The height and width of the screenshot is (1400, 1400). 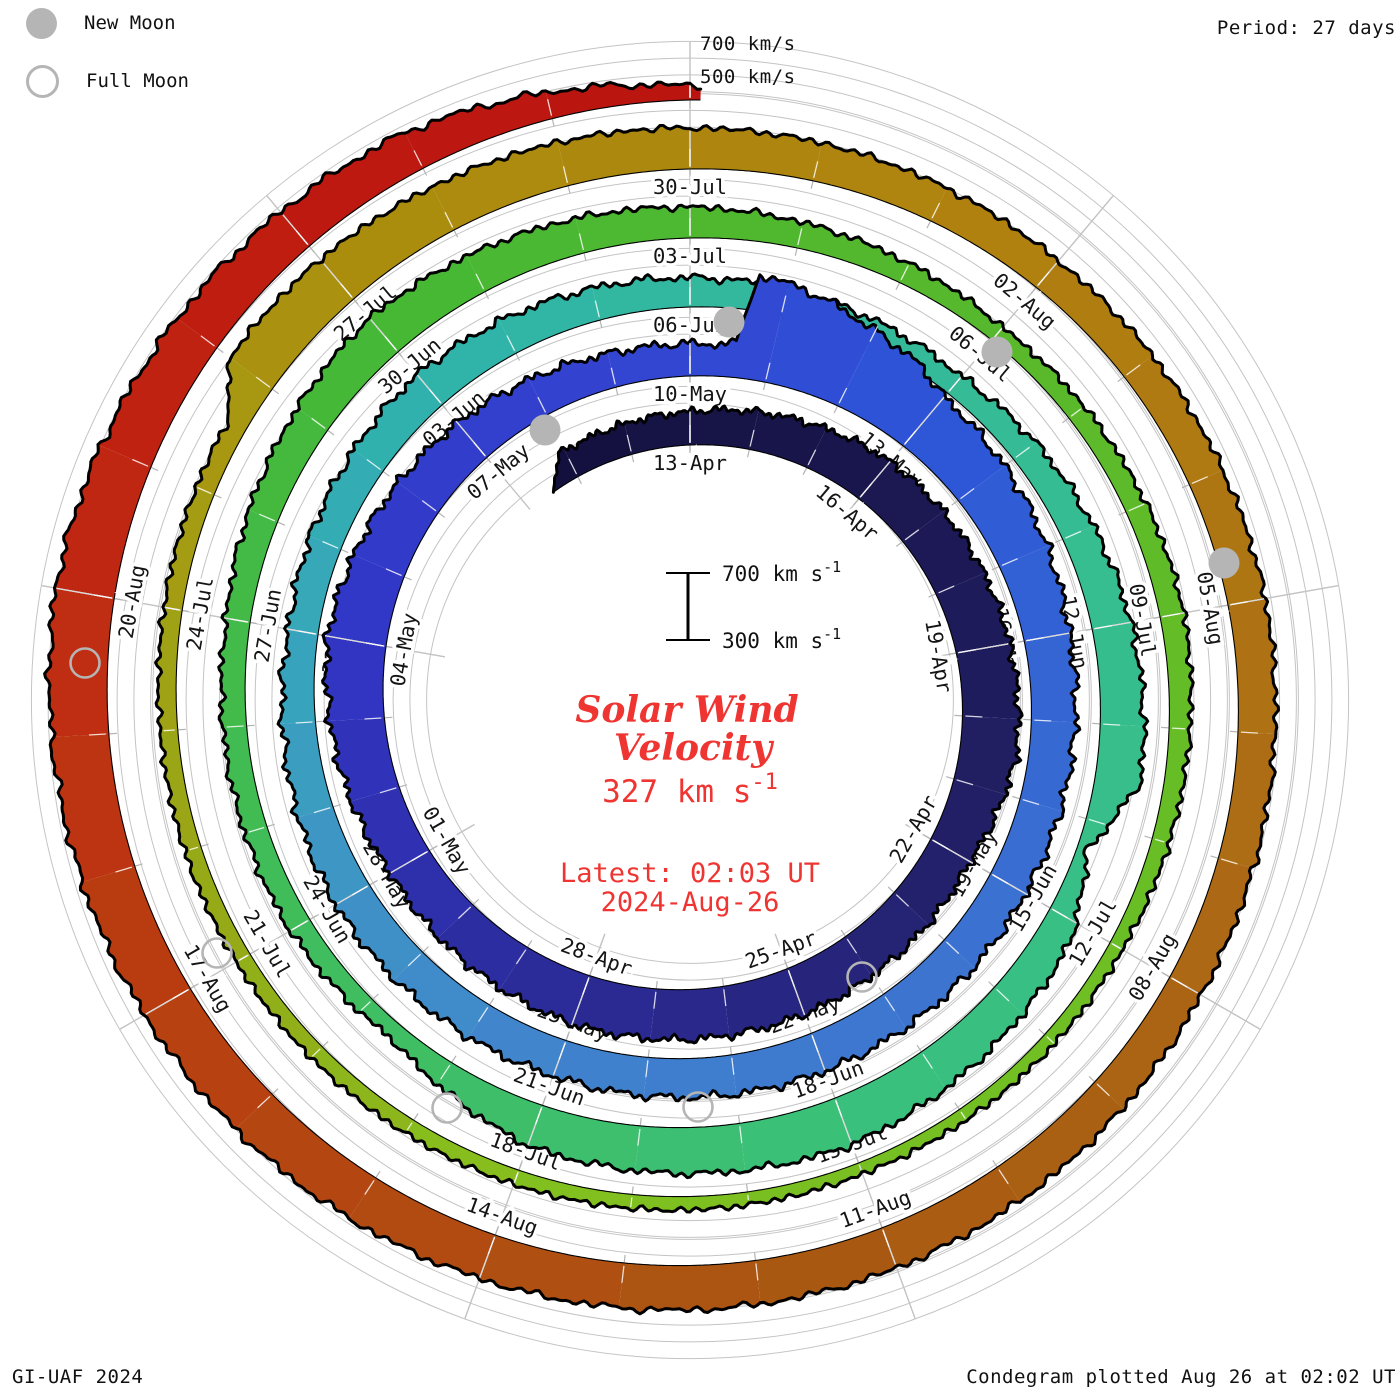 I want to click on date-label-13-Apr: 13-Apr, so click(x=690, y=463).